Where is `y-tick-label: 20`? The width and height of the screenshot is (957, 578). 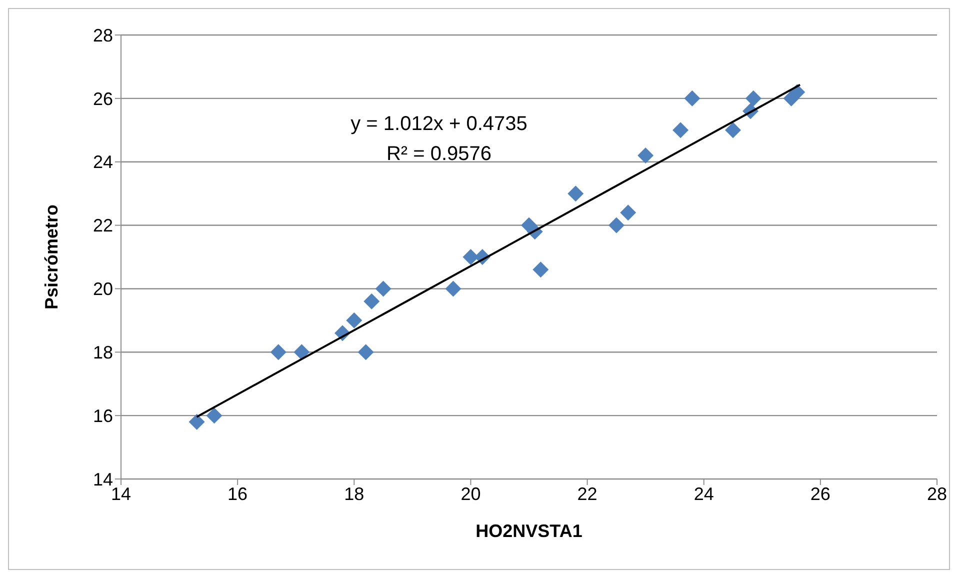
y-tick-label: 20 is located at coordinates (102, 289).